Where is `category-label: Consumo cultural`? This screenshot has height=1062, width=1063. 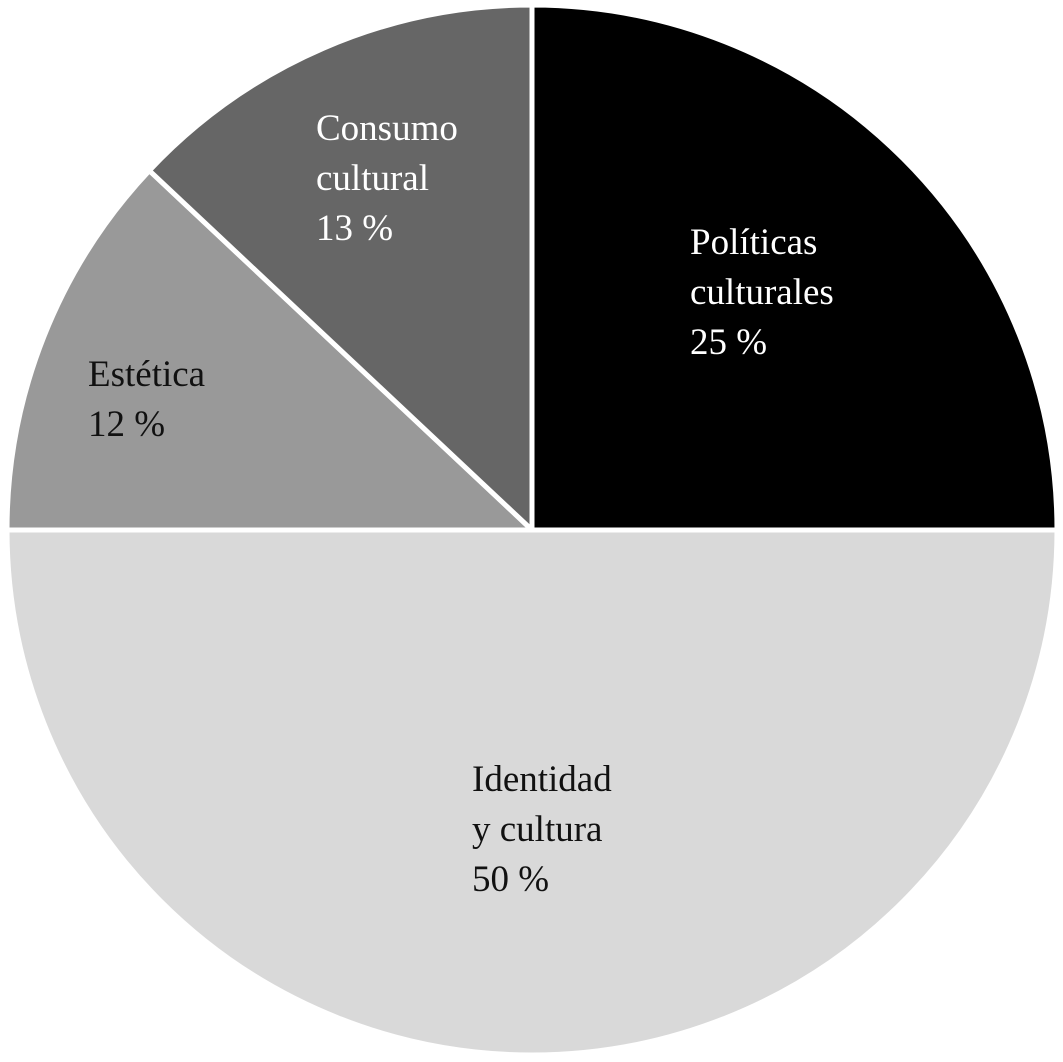
category-label: Consumo cultural is located at coordinates (387, 153).